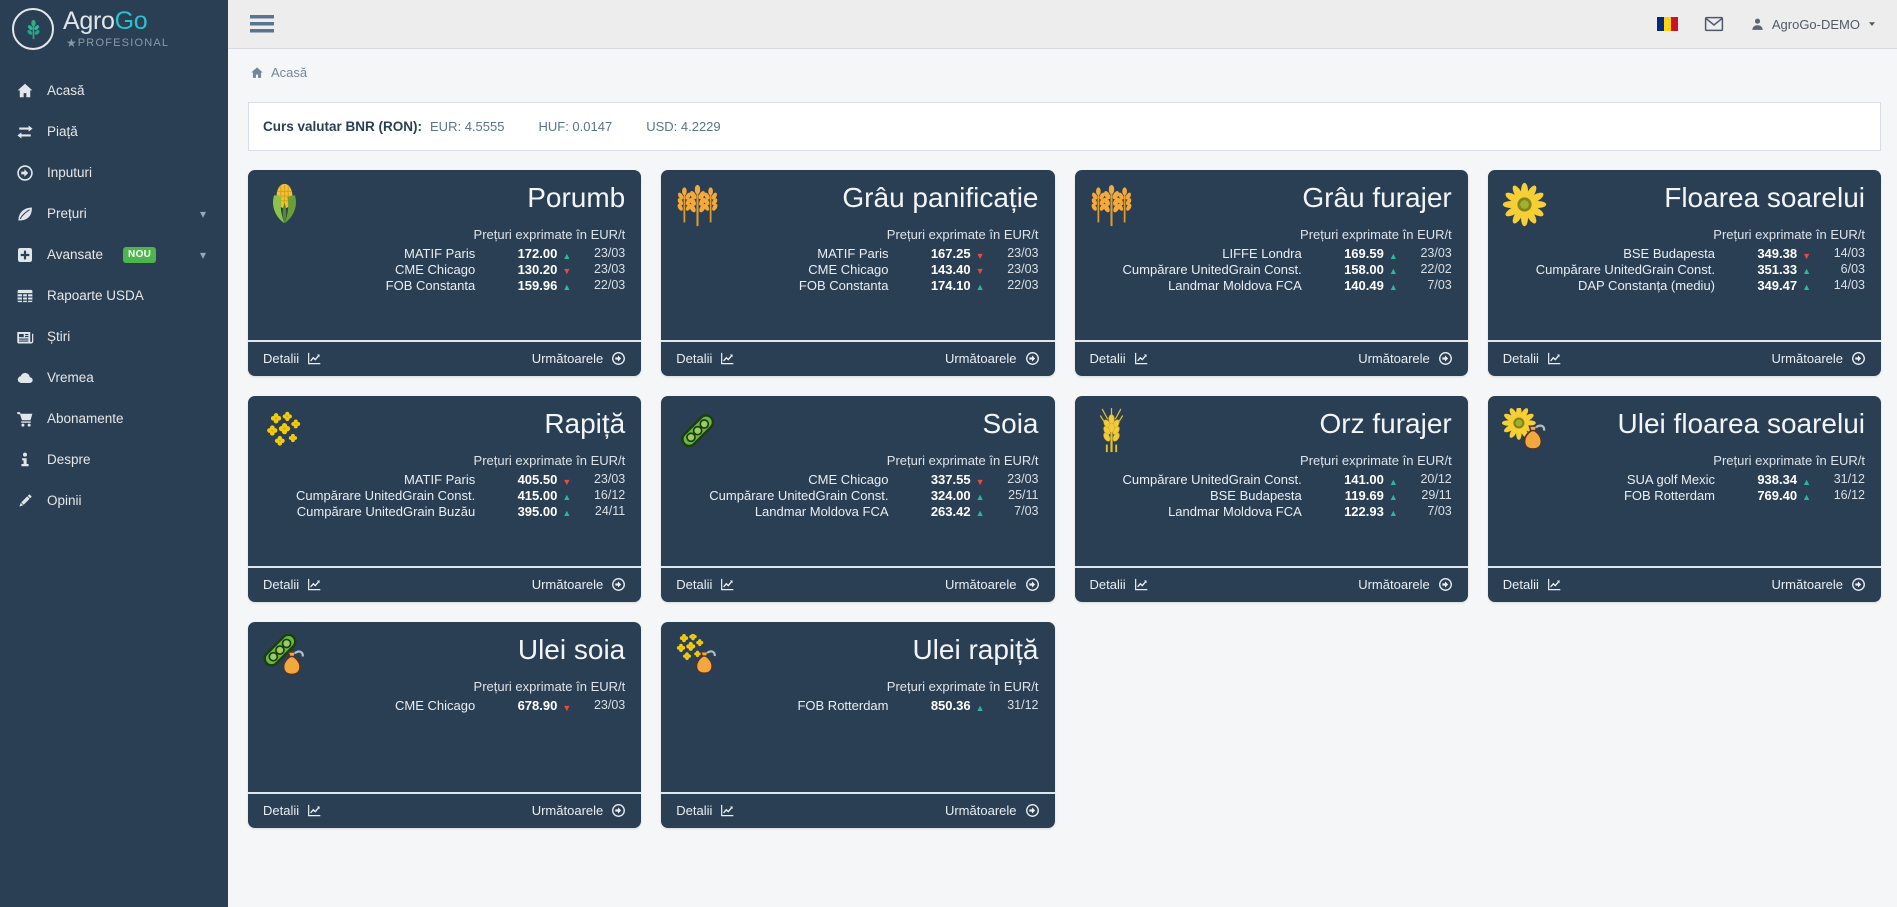  What do you see at coordinates (1813, 24) in the screenshot?
I see `user-menu: AgroGo-DEMO` at bounding box center [1813, 24].